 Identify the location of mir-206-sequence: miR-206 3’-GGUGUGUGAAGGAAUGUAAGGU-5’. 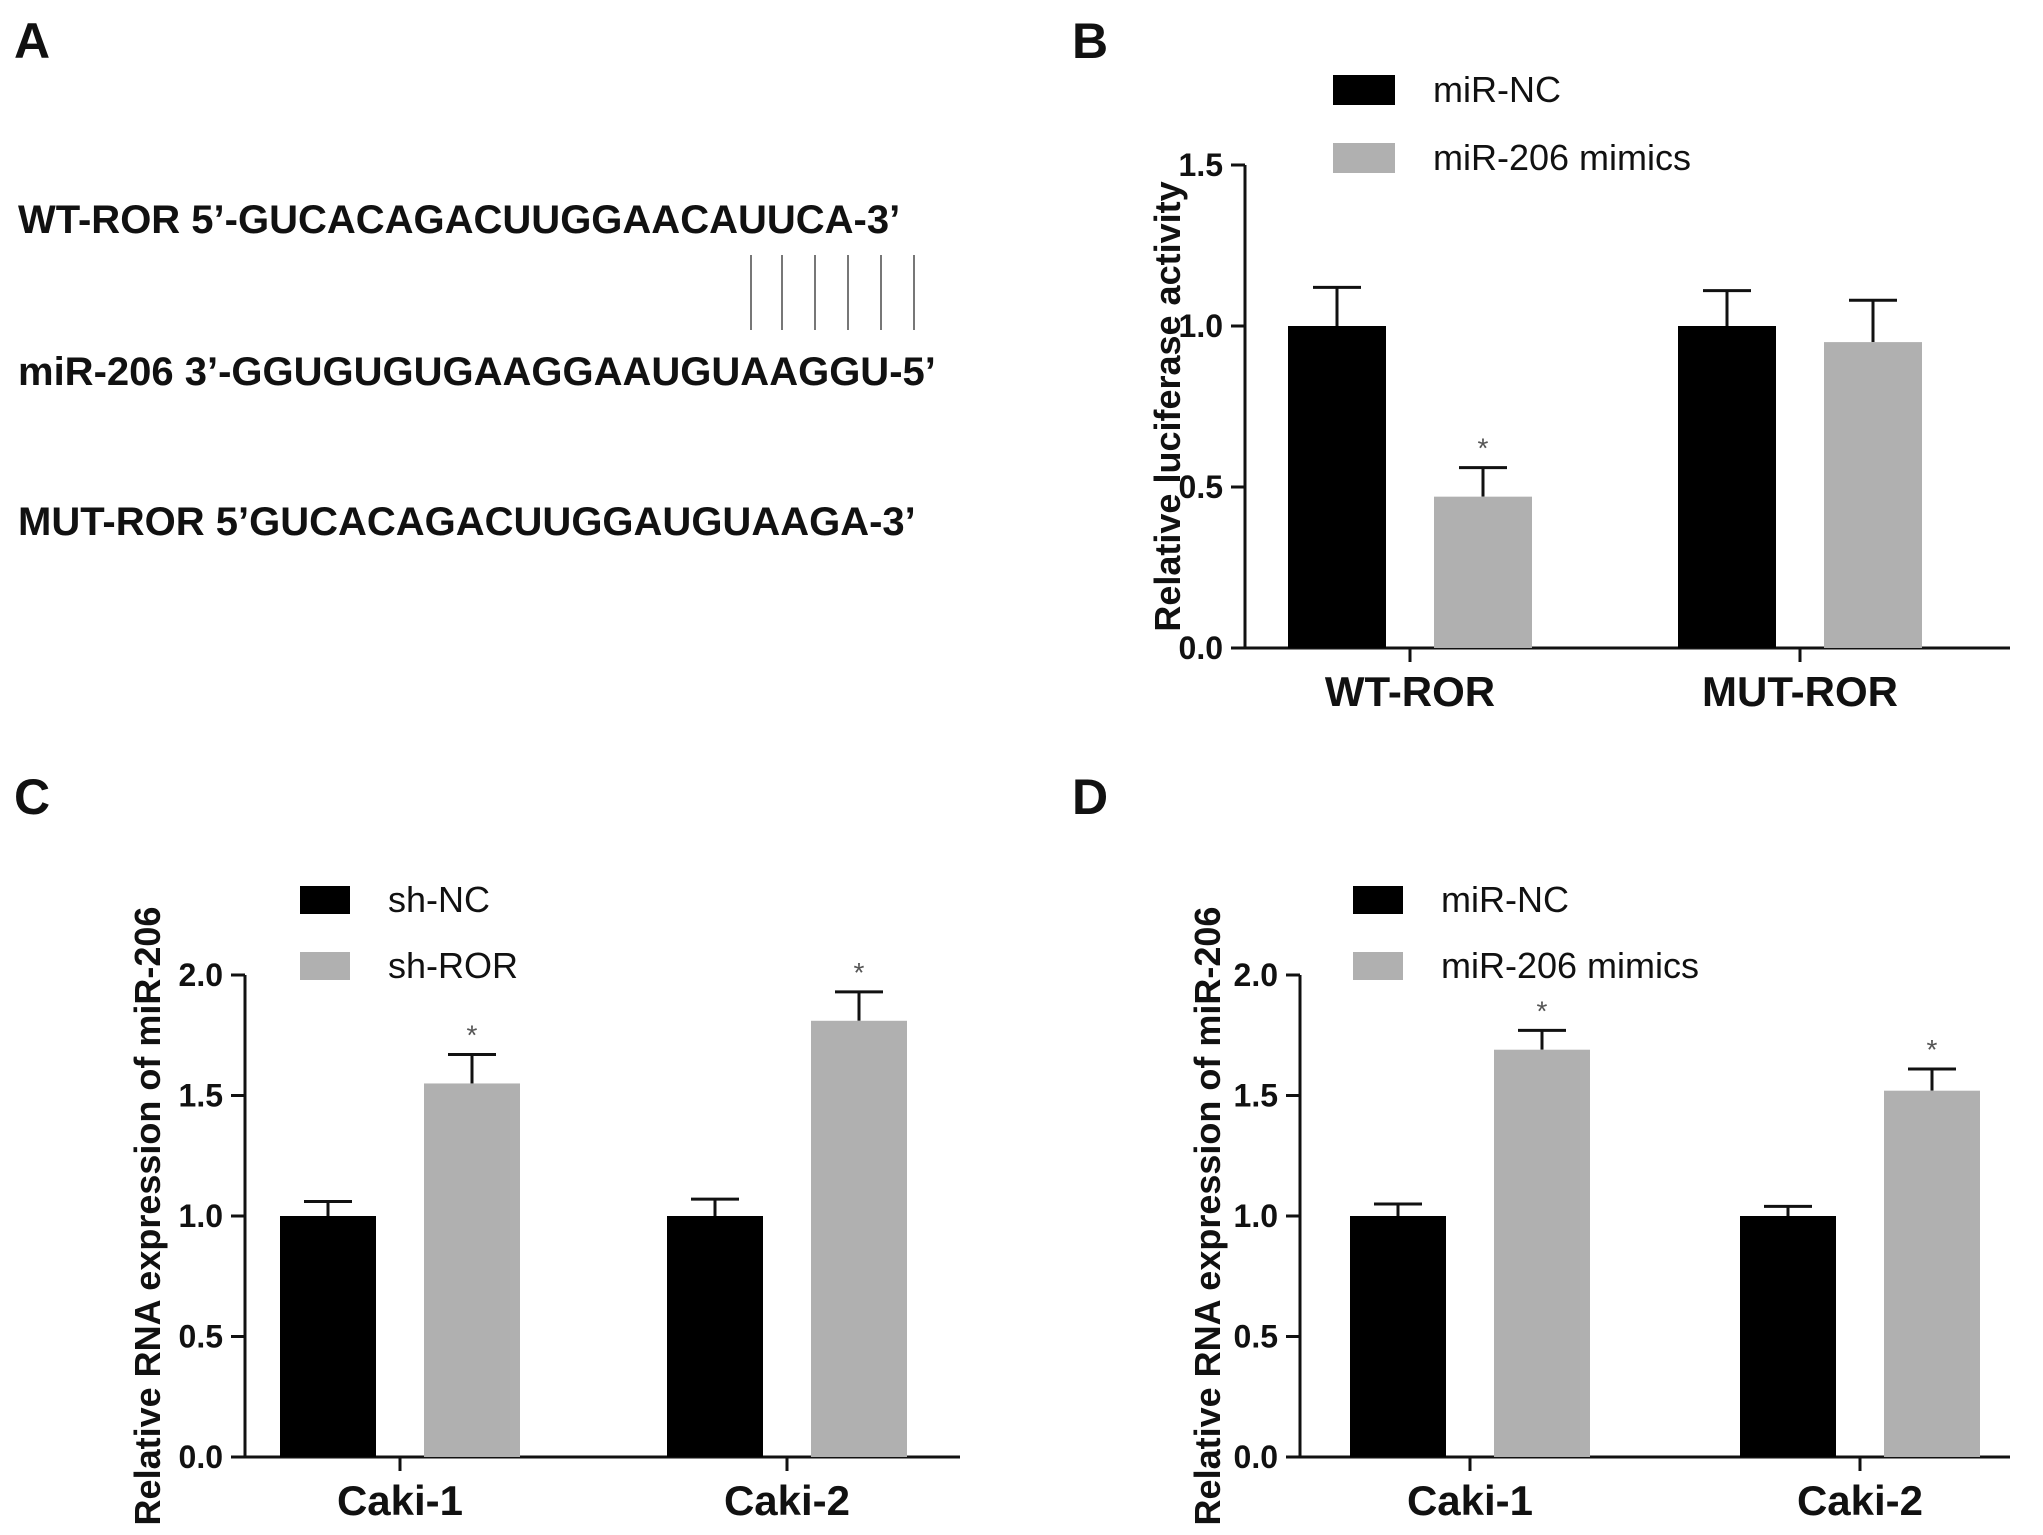
(477, 372).